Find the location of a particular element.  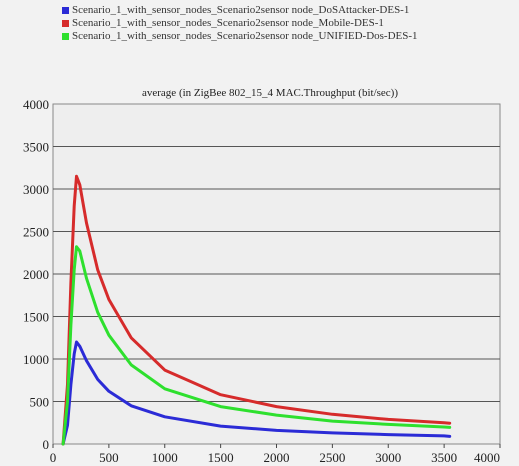

x-tick-label: 3000 is located at coordinates (388, 457).